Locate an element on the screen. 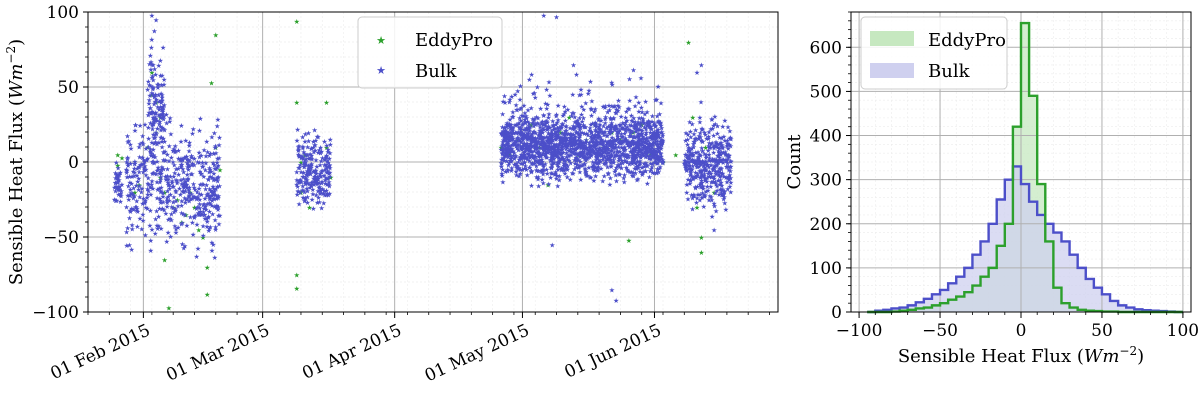 The image size is (1200, 400). histogram-legend-swatch-bulk is located at coordinates (892, 70).